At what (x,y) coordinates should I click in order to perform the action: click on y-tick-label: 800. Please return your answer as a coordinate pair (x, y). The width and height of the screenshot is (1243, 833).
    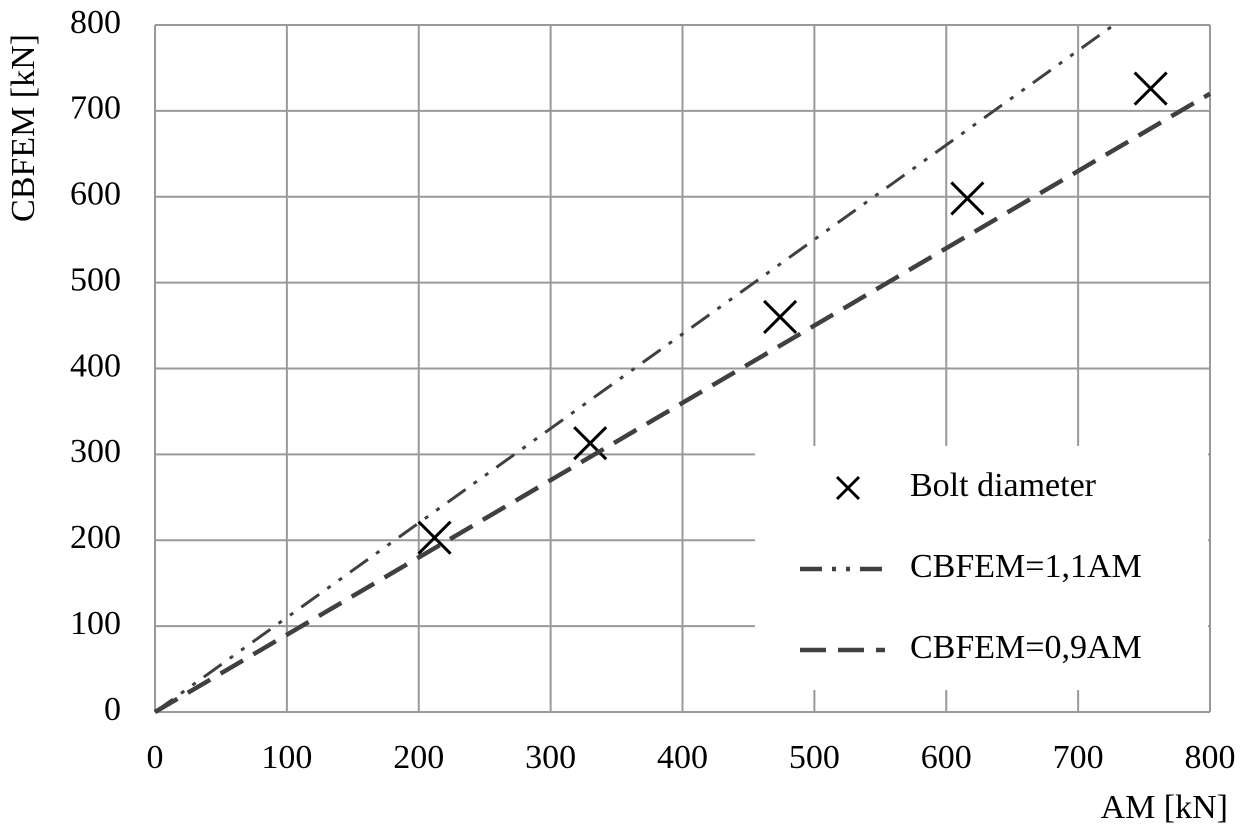
    Looking at the image, I should click on (95, 22).